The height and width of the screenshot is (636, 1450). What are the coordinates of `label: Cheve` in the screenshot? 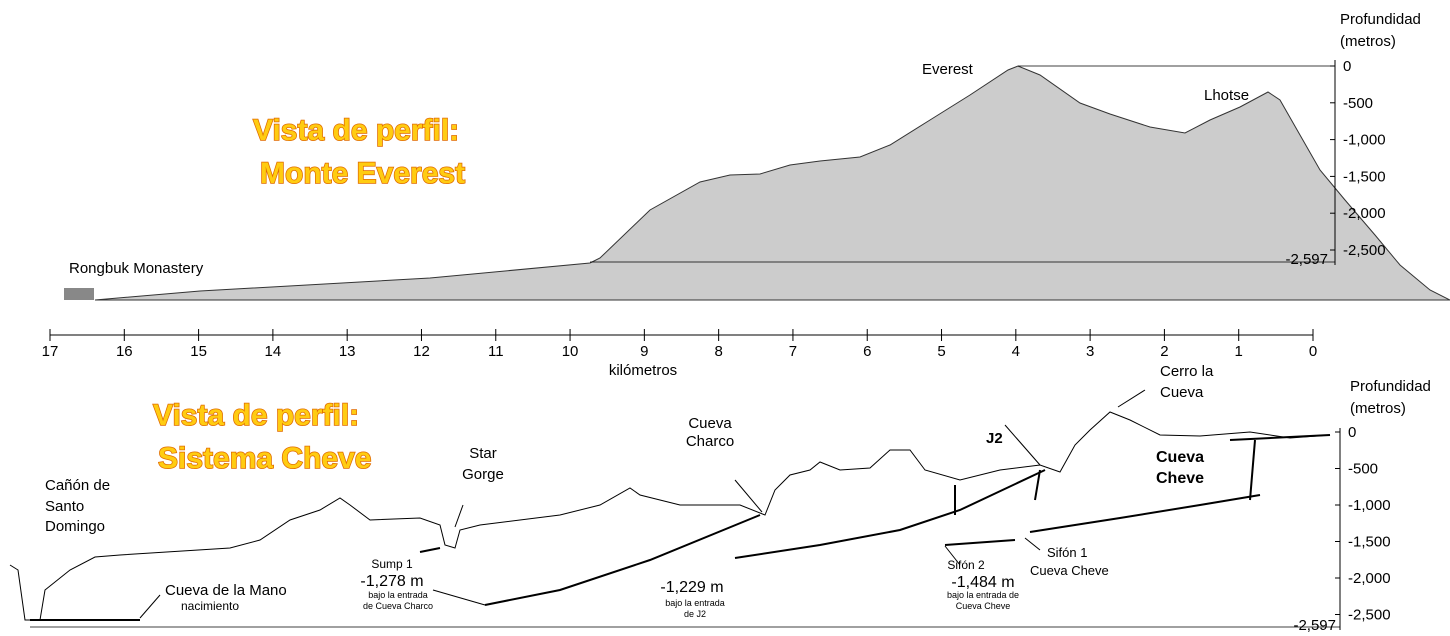 It's located at (1180, 478).